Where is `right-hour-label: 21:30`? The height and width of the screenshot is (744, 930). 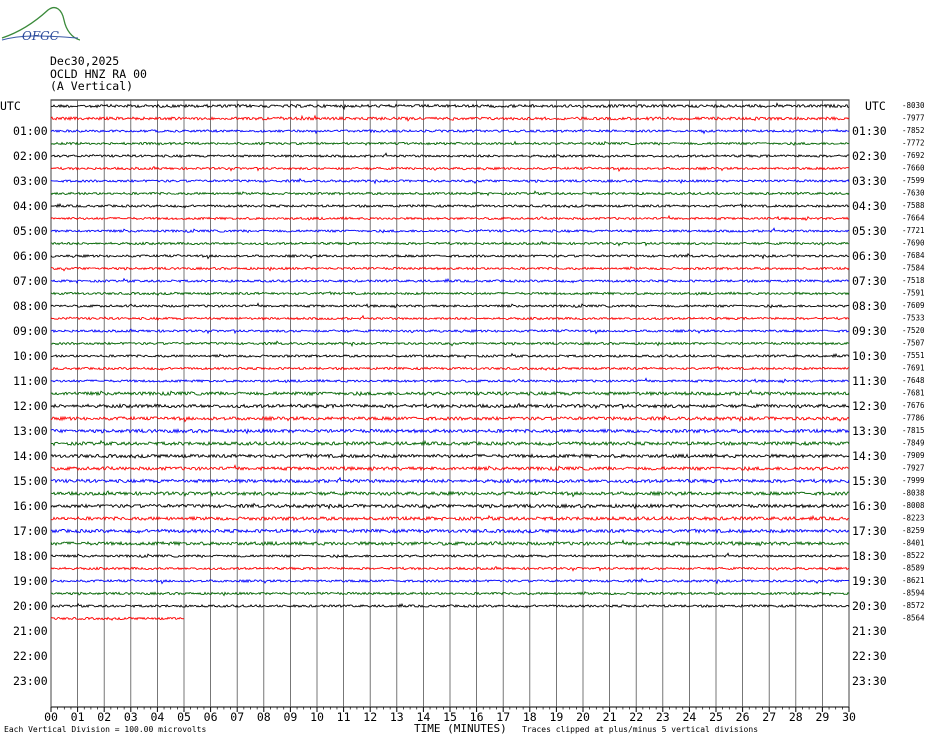 right-hour-label: 21:30 is located at coordinates (869, 631).